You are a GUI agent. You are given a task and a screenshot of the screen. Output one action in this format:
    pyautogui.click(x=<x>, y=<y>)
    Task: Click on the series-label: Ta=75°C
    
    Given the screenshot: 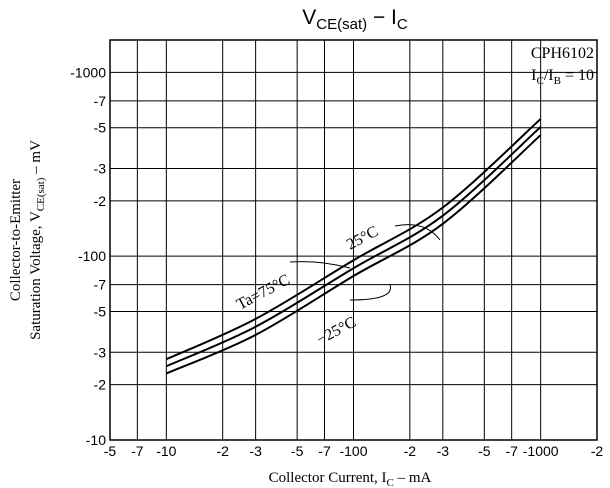 What is the action you would take?
    pyautogui.click(x=263, y=292)
    